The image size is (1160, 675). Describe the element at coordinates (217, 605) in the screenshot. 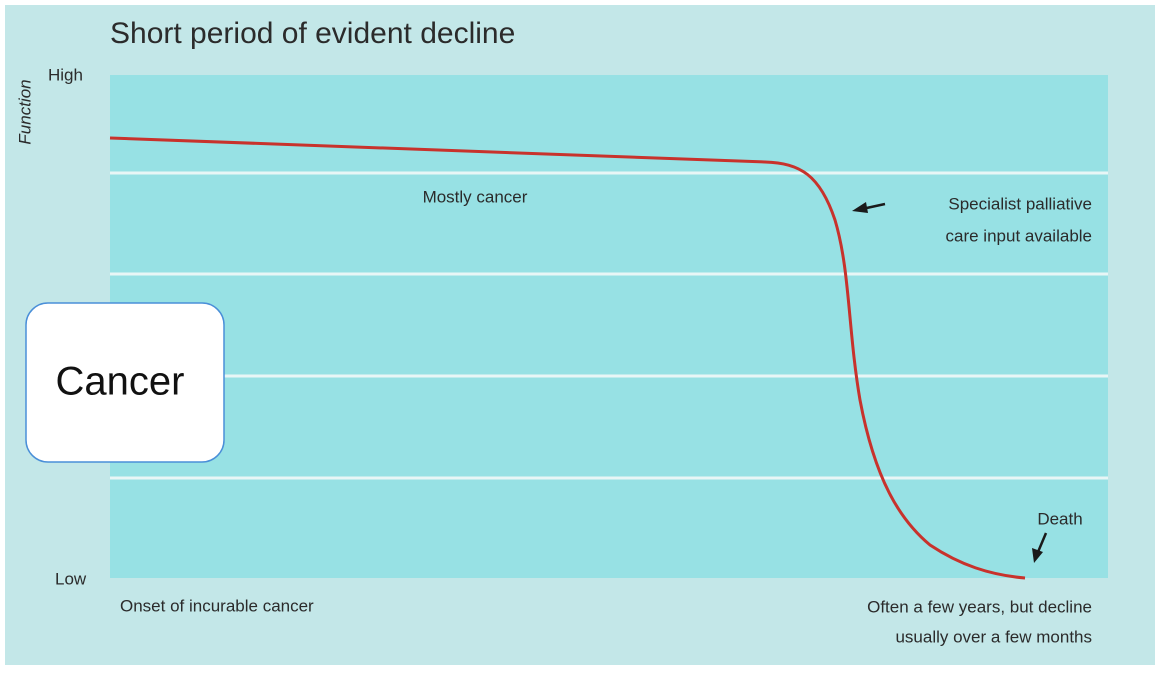

I see `onset-label: Onset of incurable cancer` at that location.